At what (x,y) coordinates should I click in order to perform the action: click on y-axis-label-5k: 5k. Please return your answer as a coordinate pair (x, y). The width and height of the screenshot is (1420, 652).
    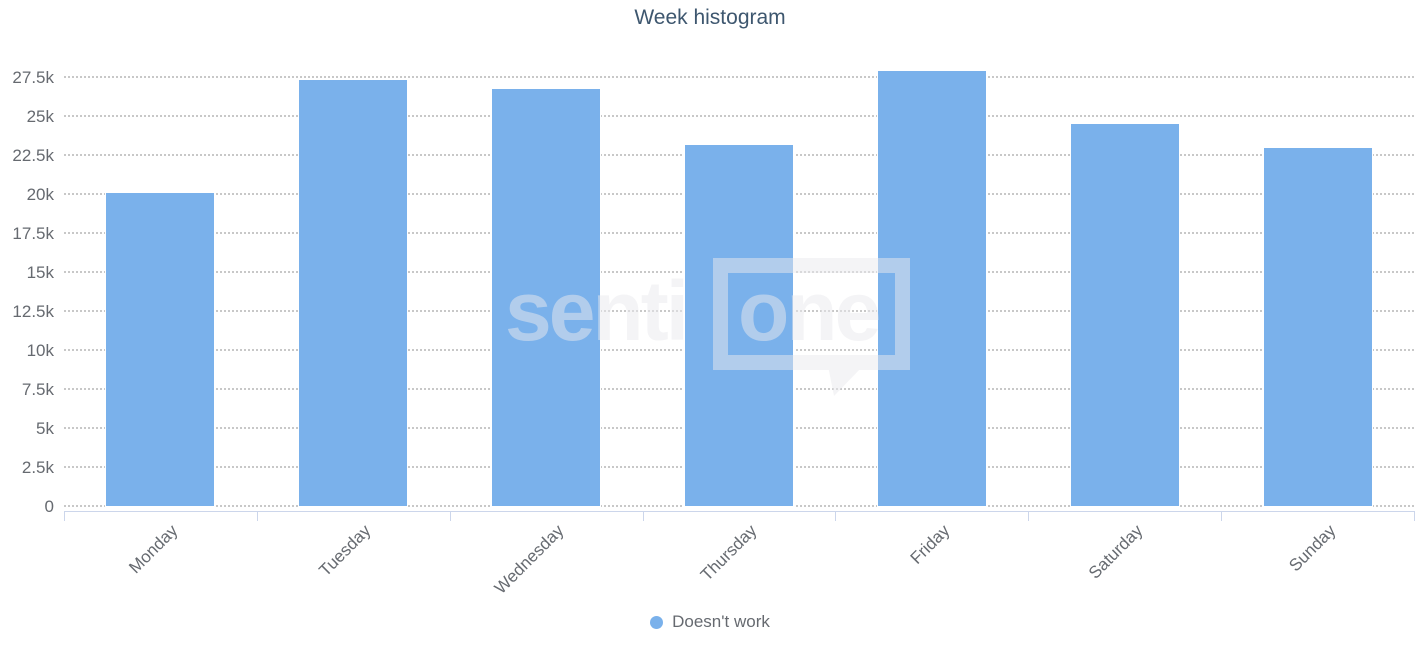
    Looking at the image, I should click on (45, 428).